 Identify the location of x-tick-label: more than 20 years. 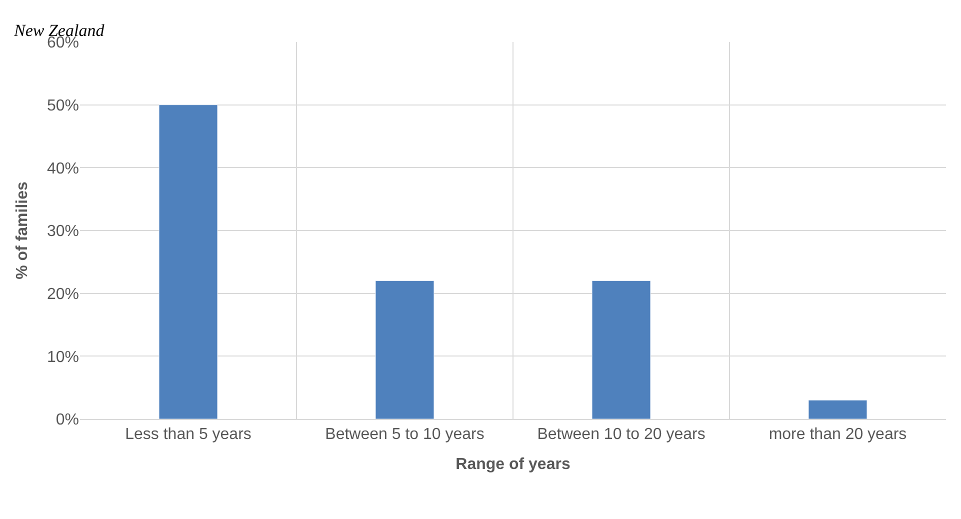
(837, 435).